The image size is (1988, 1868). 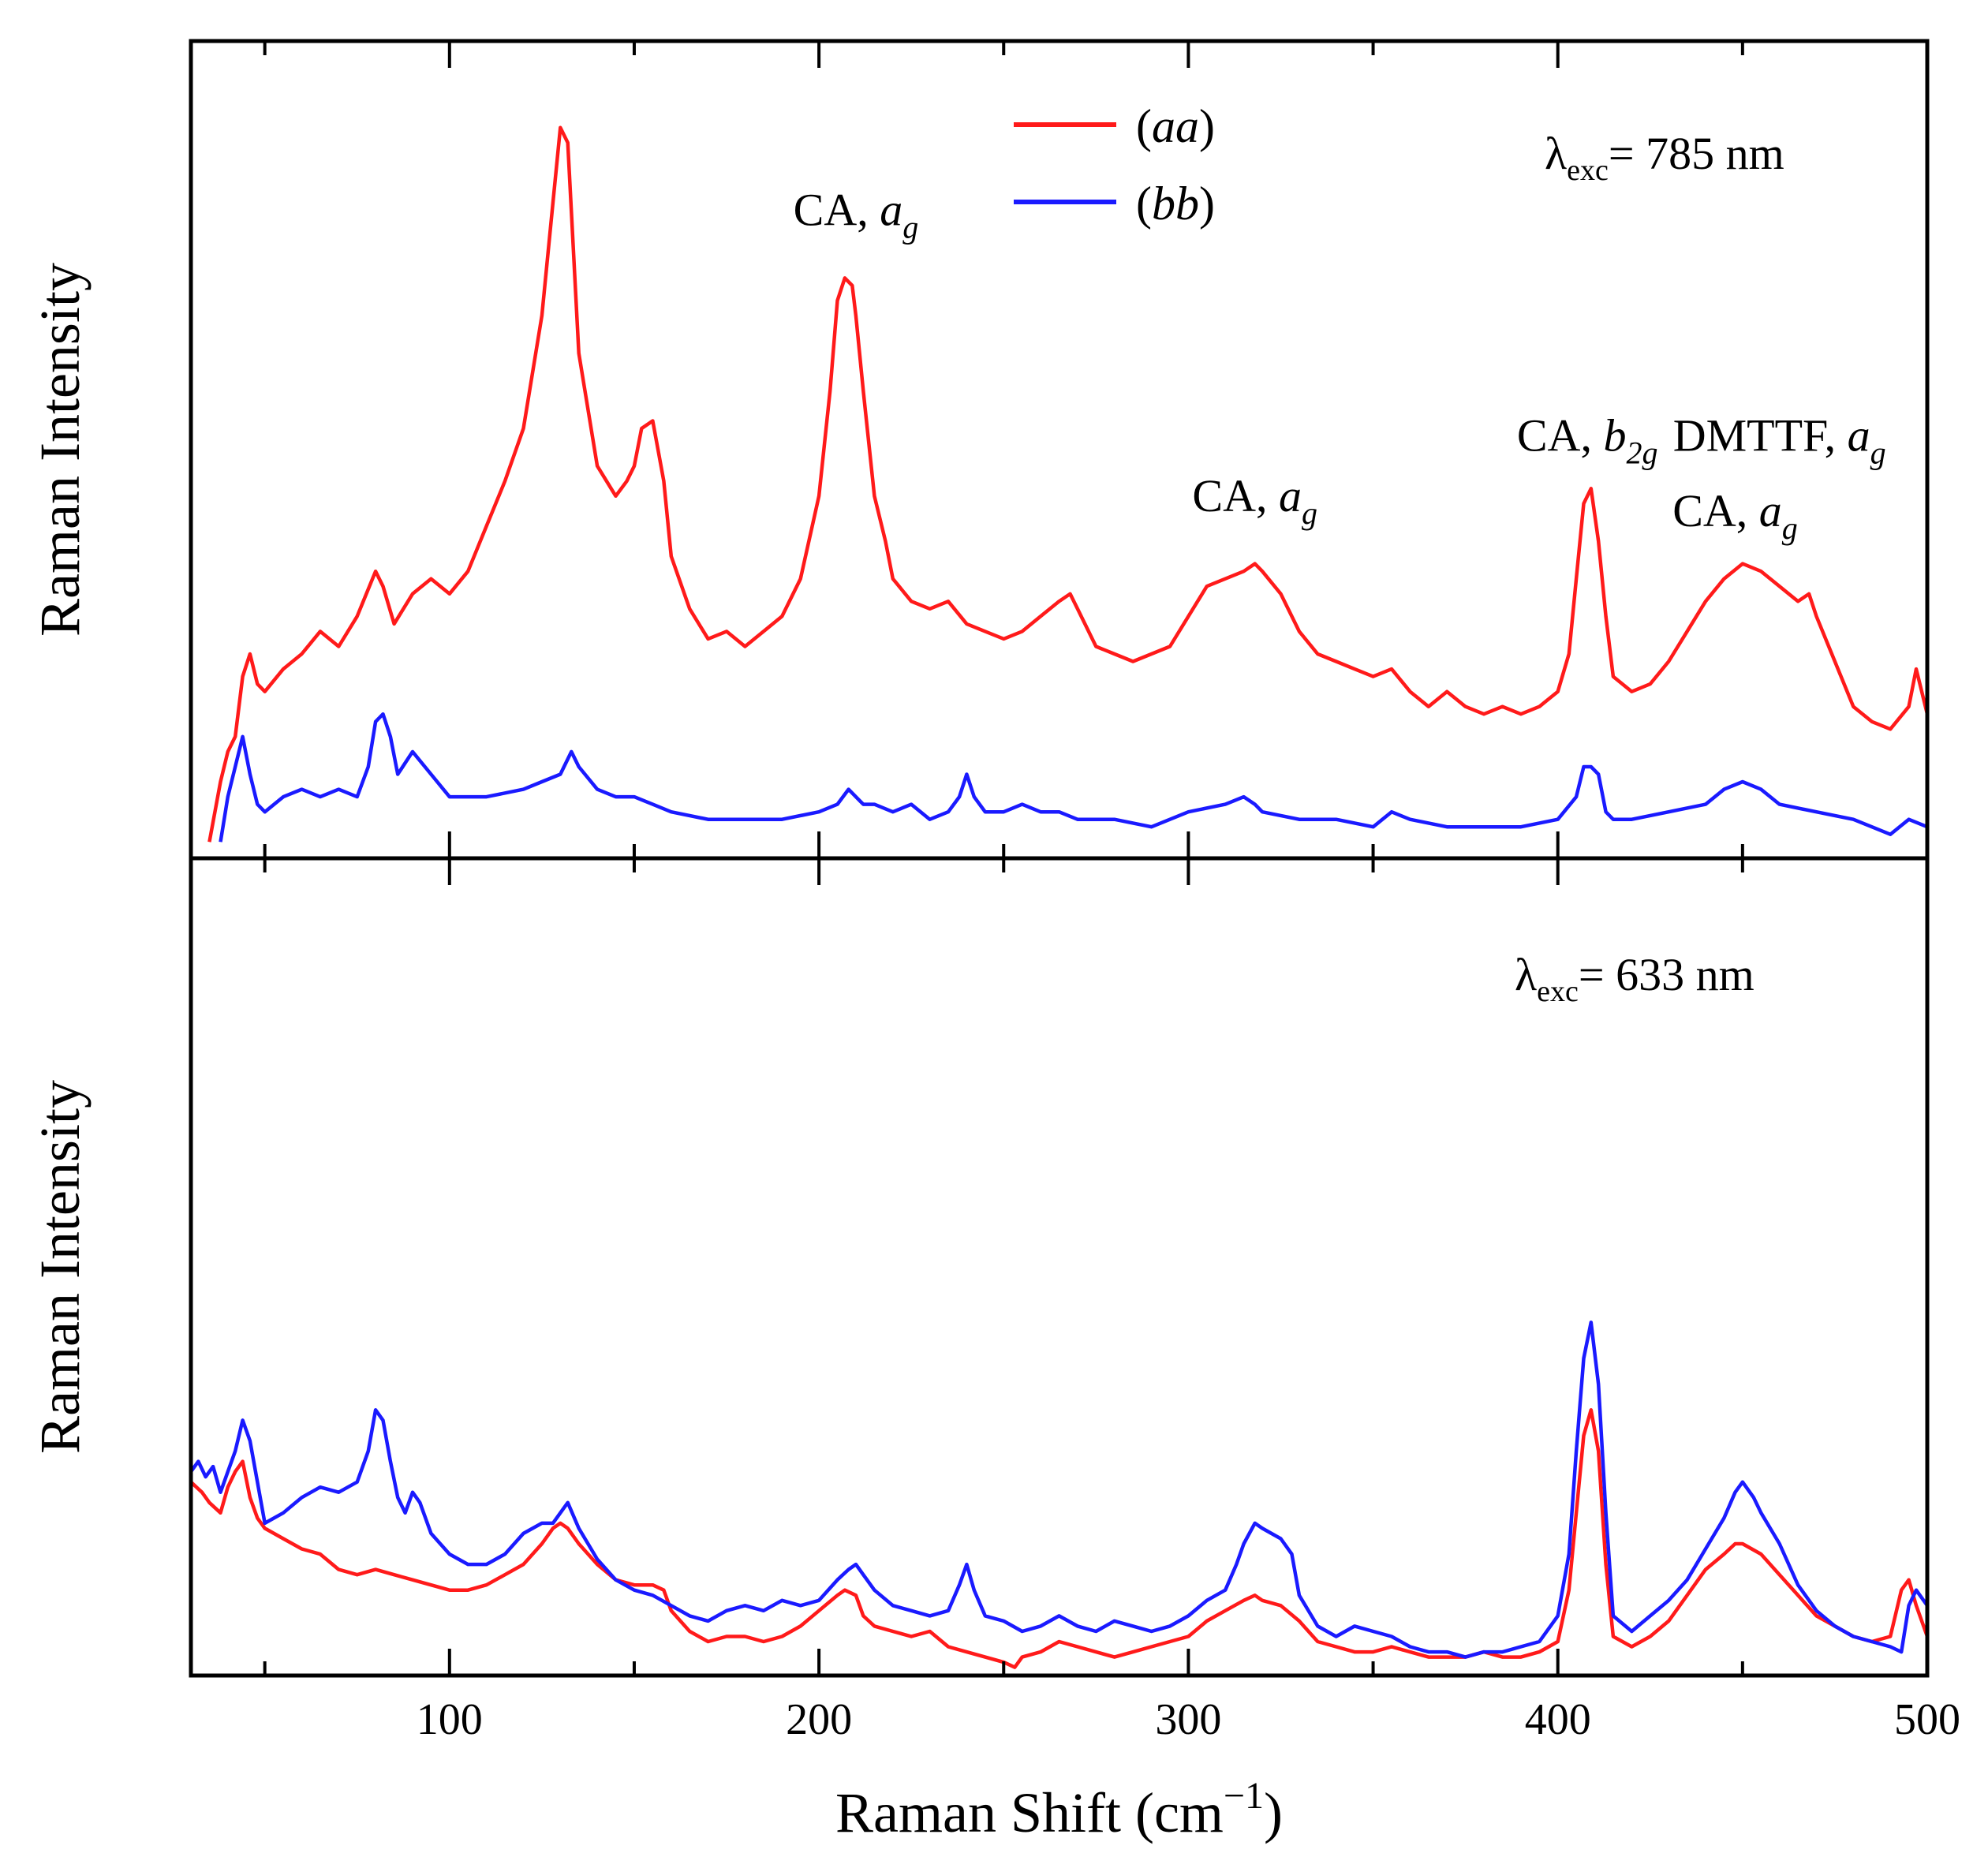 I want to click on excitation-value: = 785 nm, so click(x=1696, y=153).